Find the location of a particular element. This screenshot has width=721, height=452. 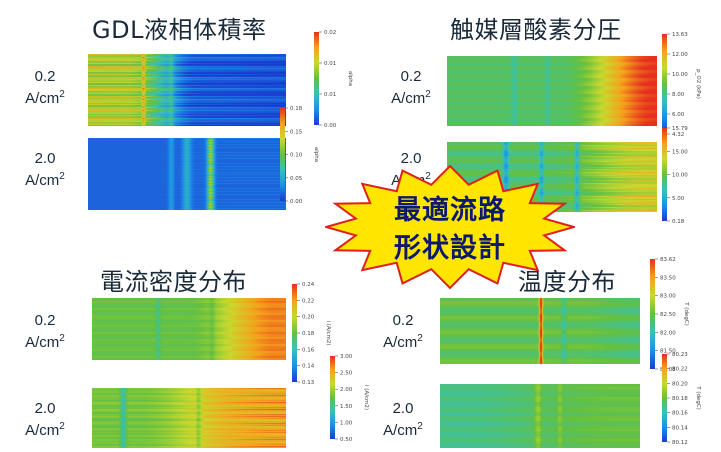

colorbar-axis-label: p_O2 (kPa) is located at coordinates (698, 84).